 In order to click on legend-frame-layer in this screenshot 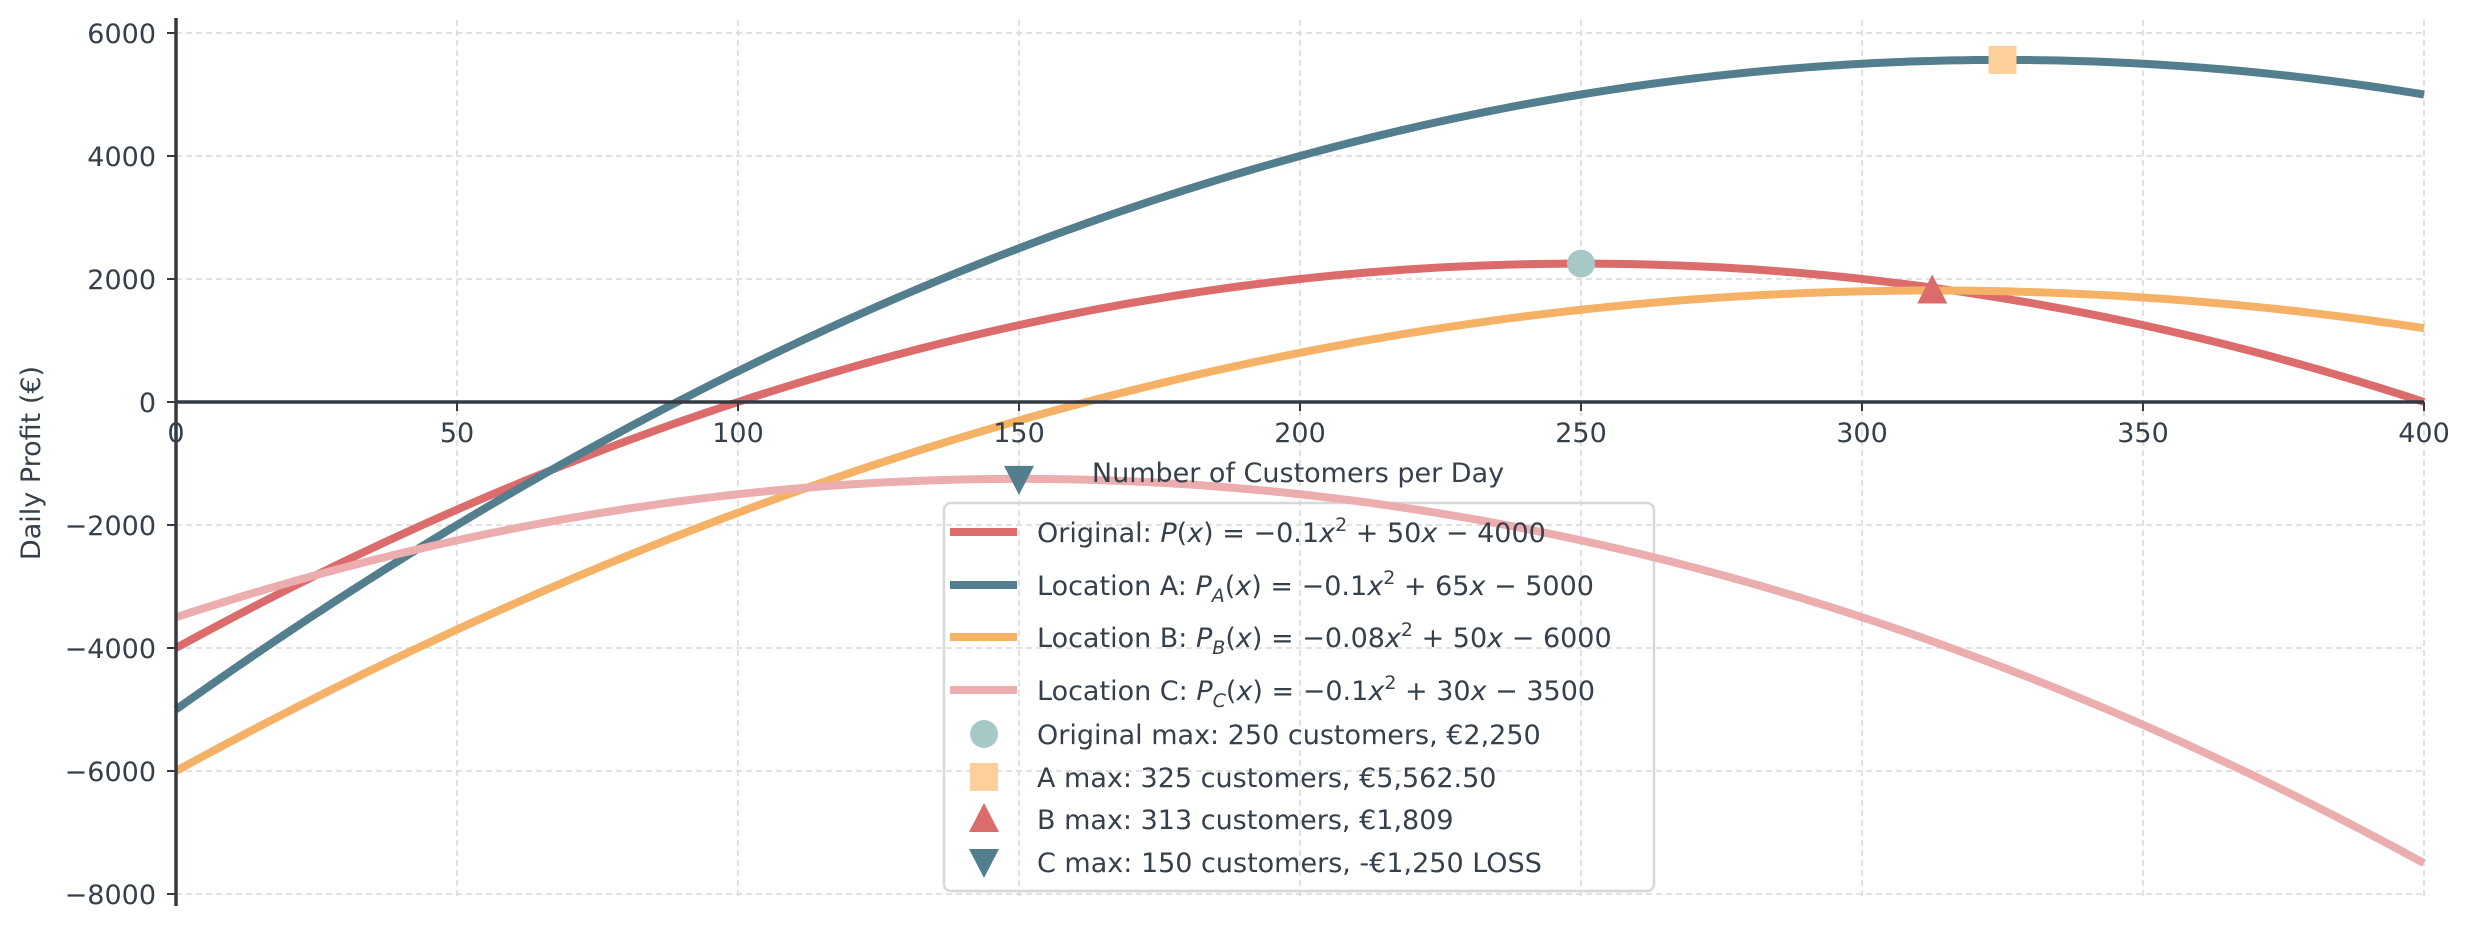, I will do `click(1299, 697)`.